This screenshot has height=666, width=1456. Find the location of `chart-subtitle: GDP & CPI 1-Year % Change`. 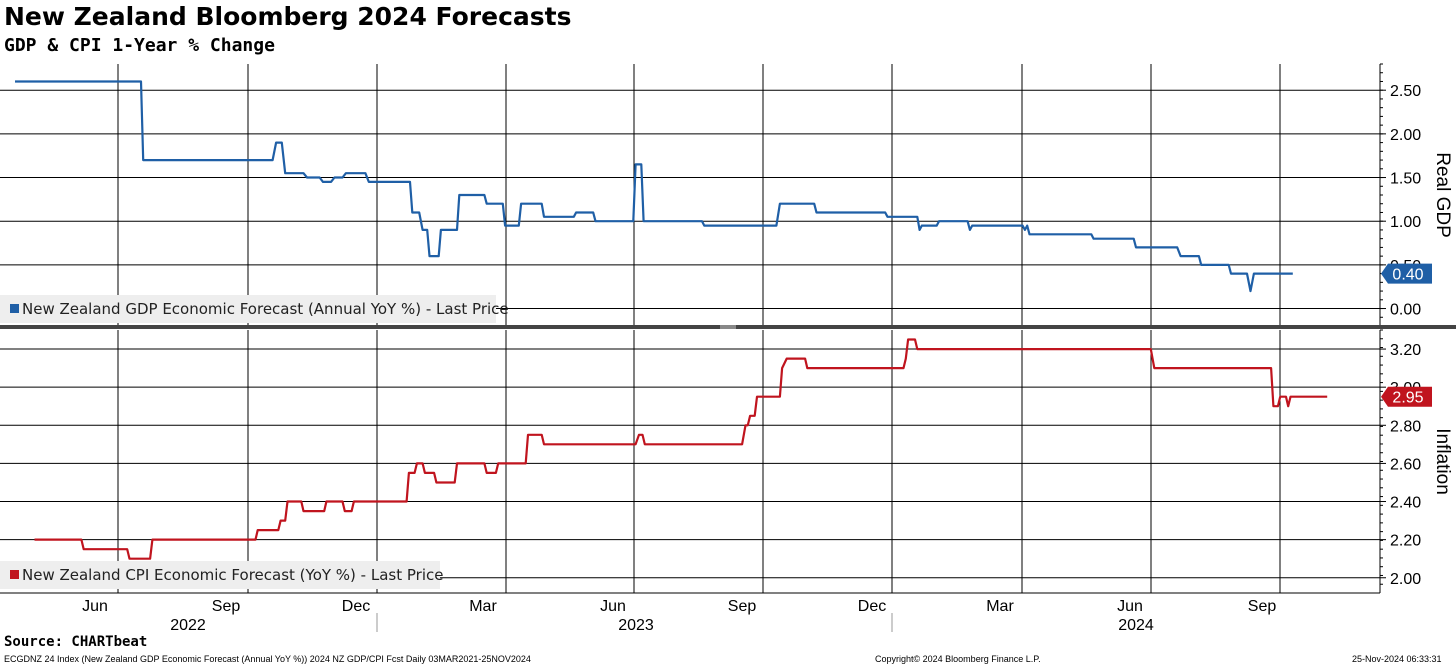

chart-subtitle: GDP & CPI 1-Year % Change is located at coordinates (139, 45).